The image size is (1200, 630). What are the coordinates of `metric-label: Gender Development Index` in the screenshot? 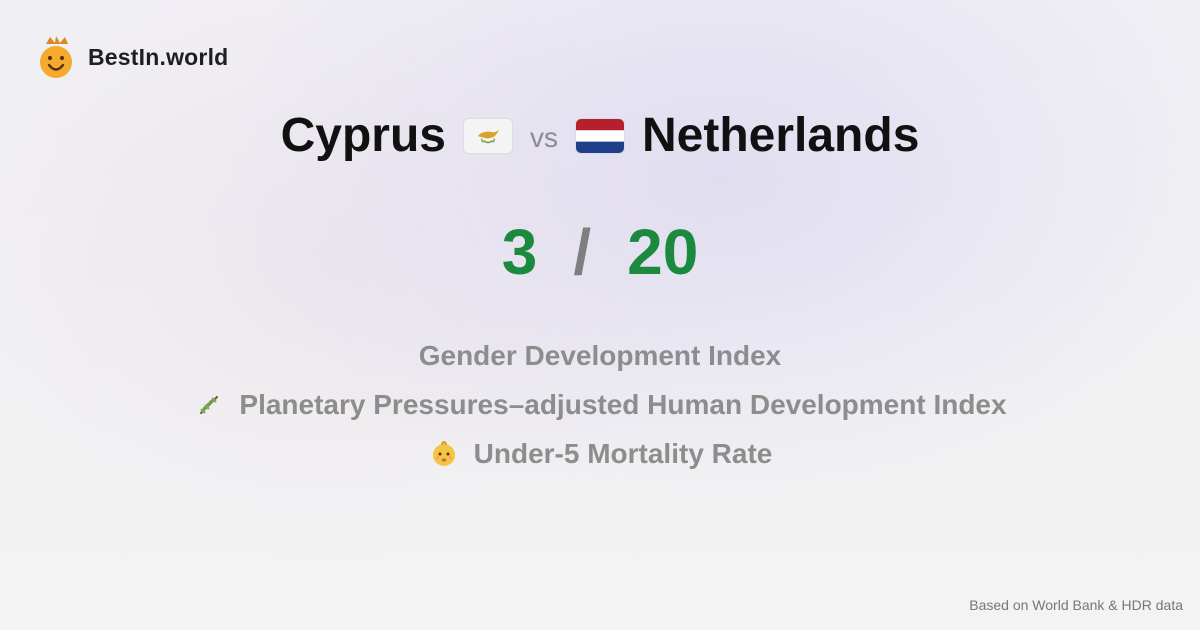 It's located at (600, 355).